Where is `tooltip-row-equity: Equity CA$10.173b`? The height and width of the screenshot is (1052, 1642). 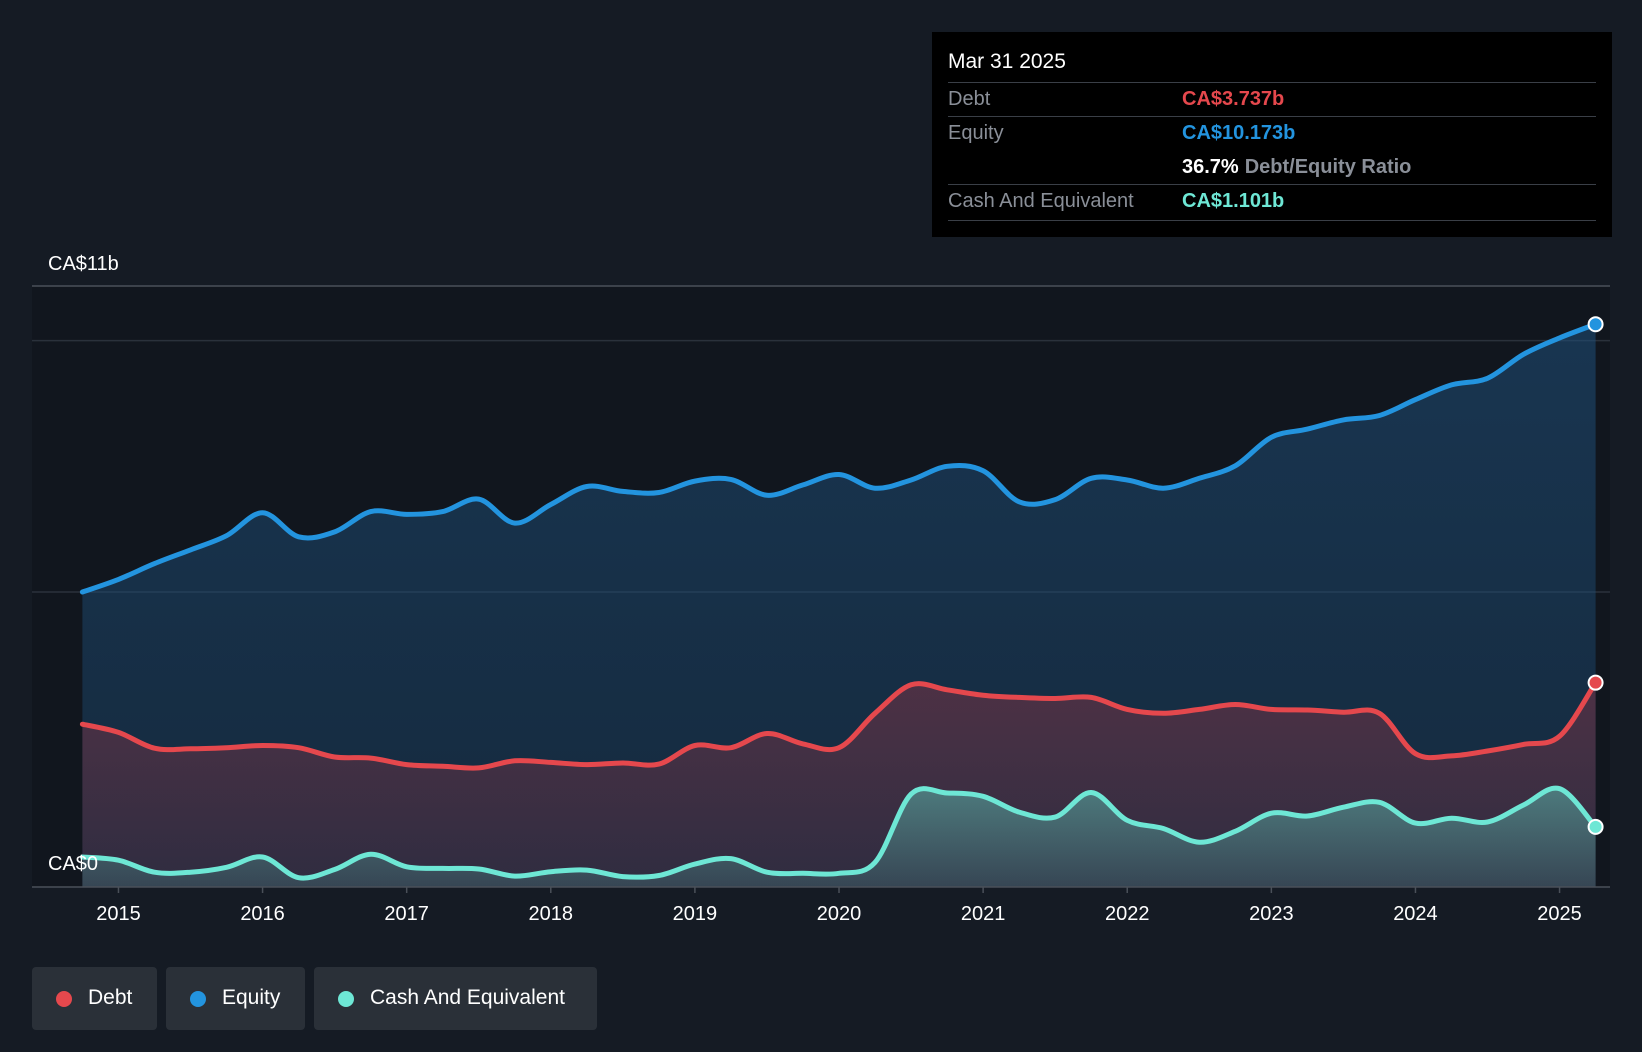
tooltip-row-equity: Equity CA$10.173b is located at coordinates (1272, 133).